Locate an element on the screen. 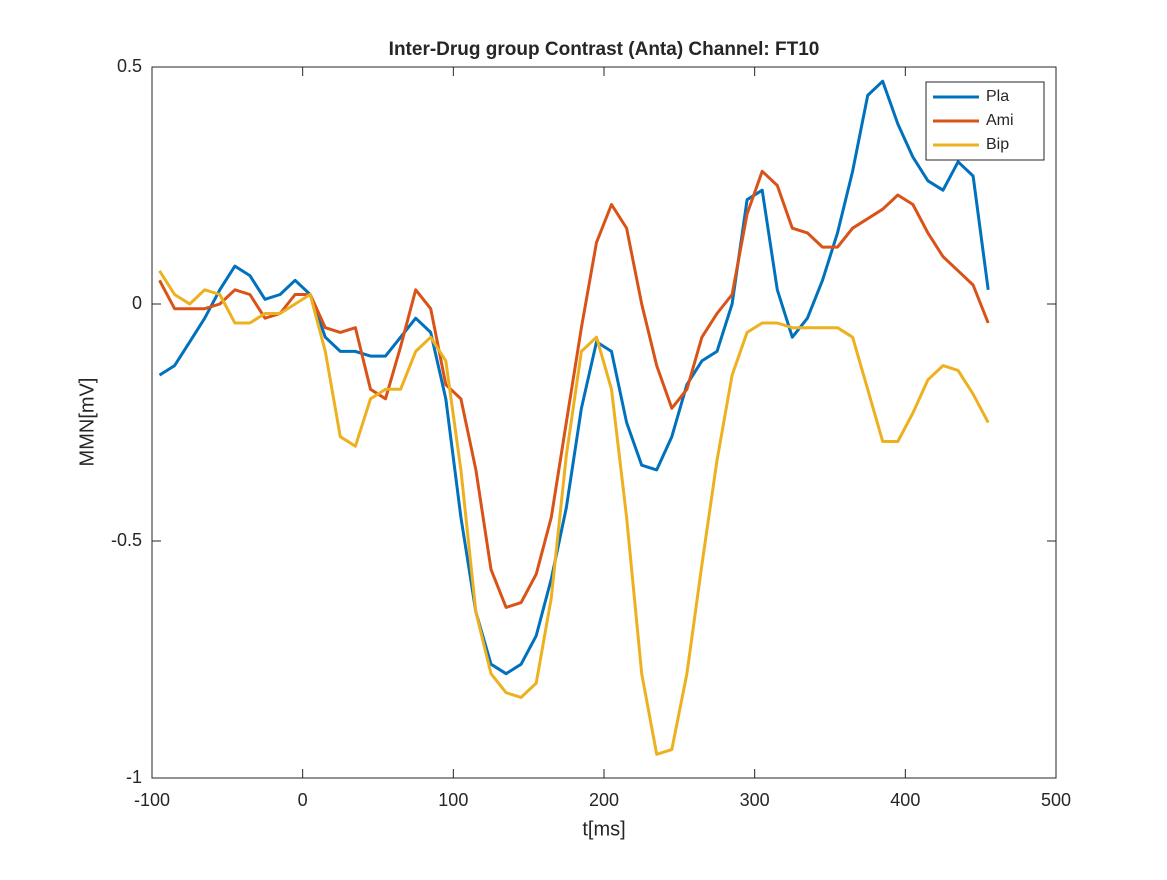  y-tick-label: 0 is located at coordinates (137, 303).